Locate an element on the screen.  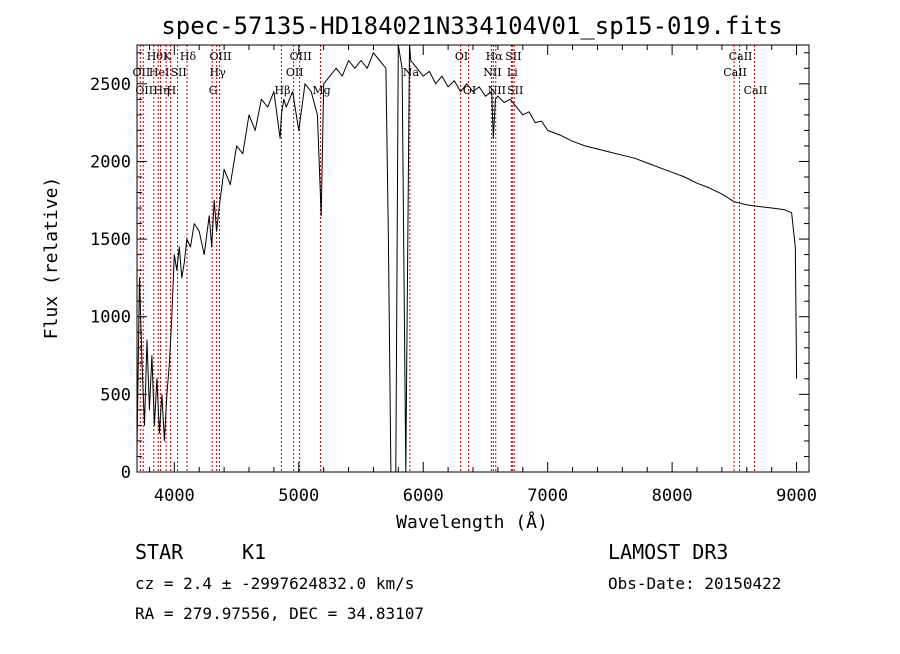
x-tick-label-1: 5000 is located at coordinates (298, 496).